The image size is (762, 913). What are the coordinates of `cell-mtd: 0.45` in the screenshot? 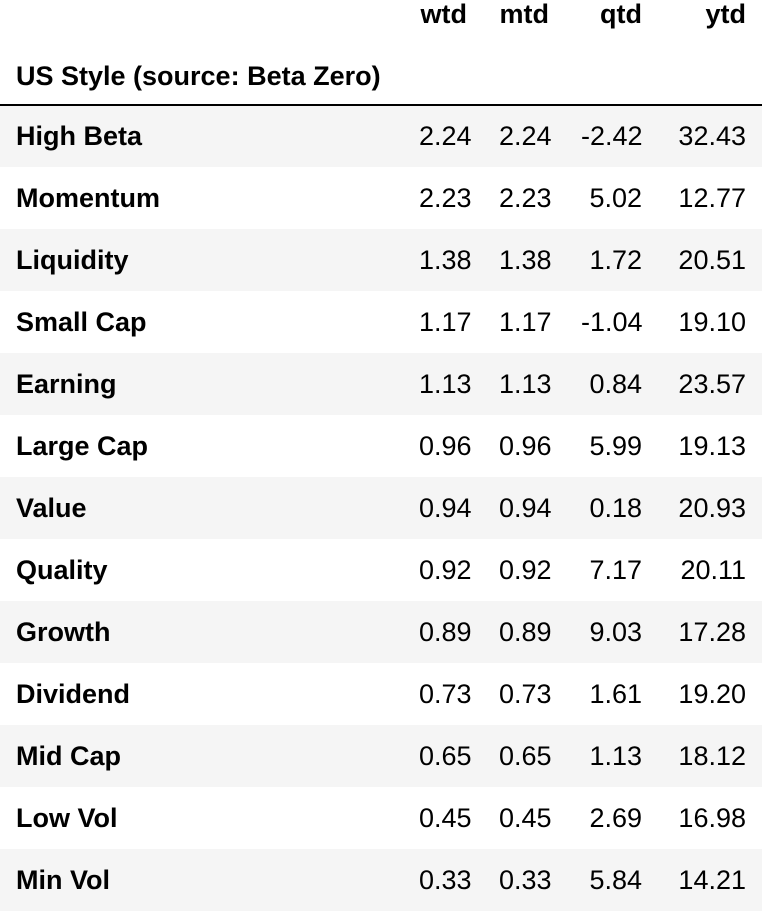 It's located at (525, 817).